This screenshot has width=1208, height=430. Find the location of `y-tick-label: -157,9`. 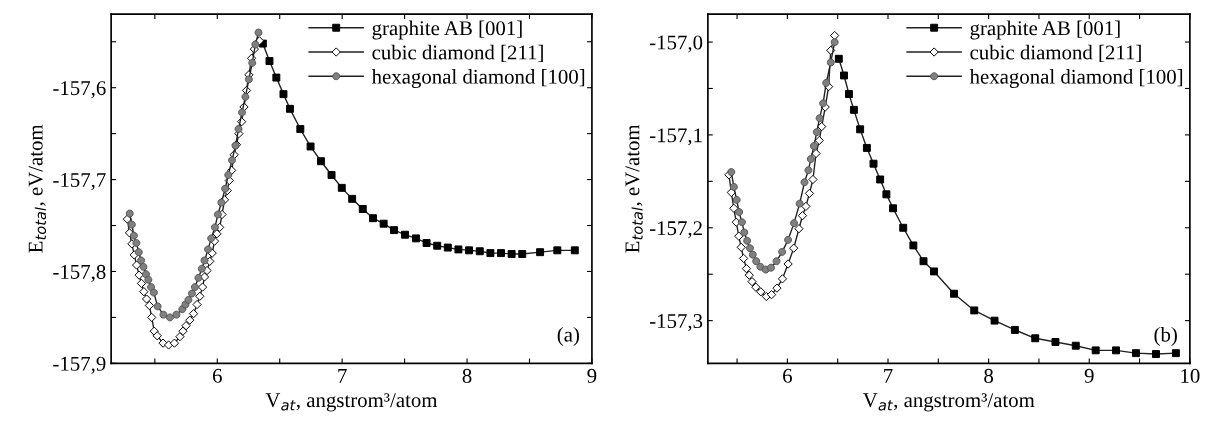

y-tick-label: -157,9 is located at coordinates (79, 365).